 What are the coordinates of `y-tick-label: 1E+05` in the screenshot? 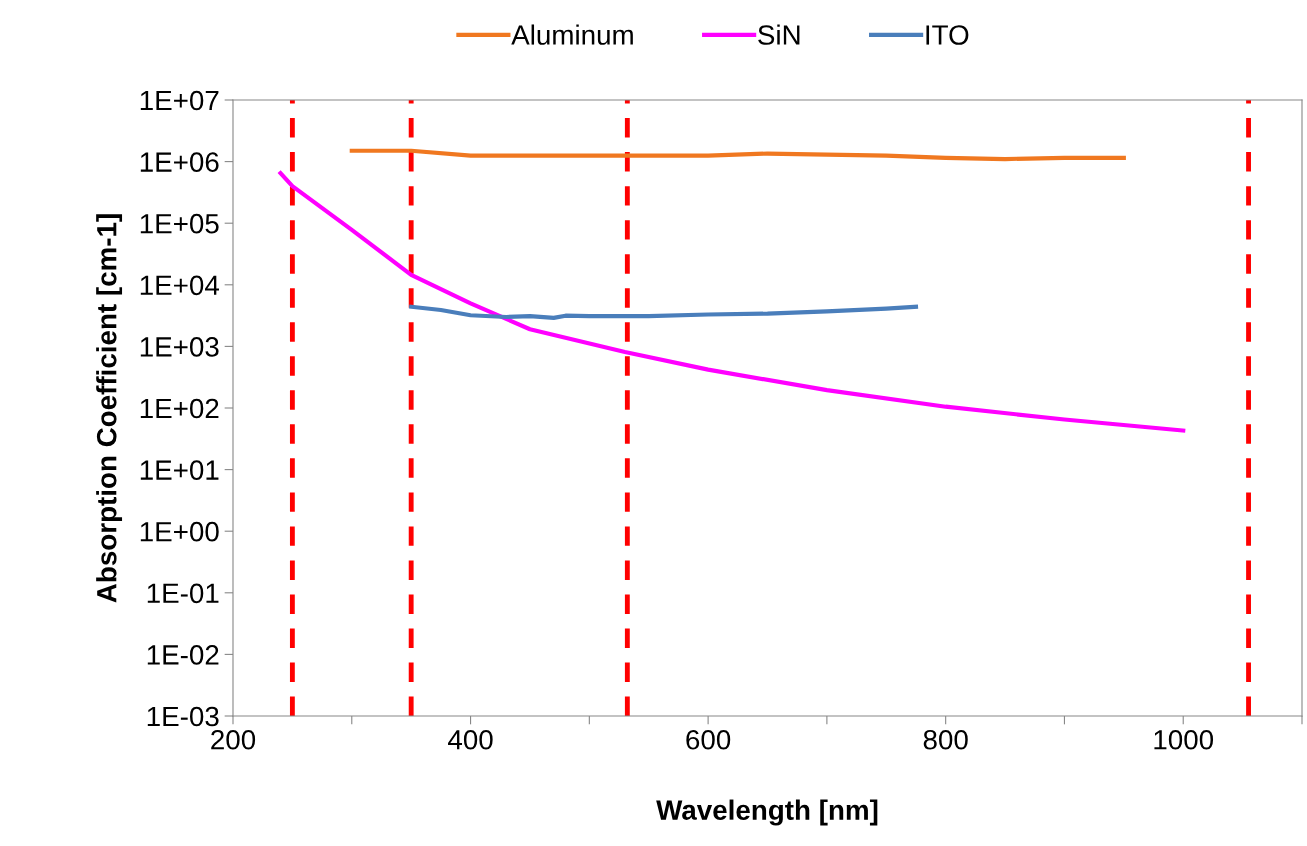 It's located at (179, 223).